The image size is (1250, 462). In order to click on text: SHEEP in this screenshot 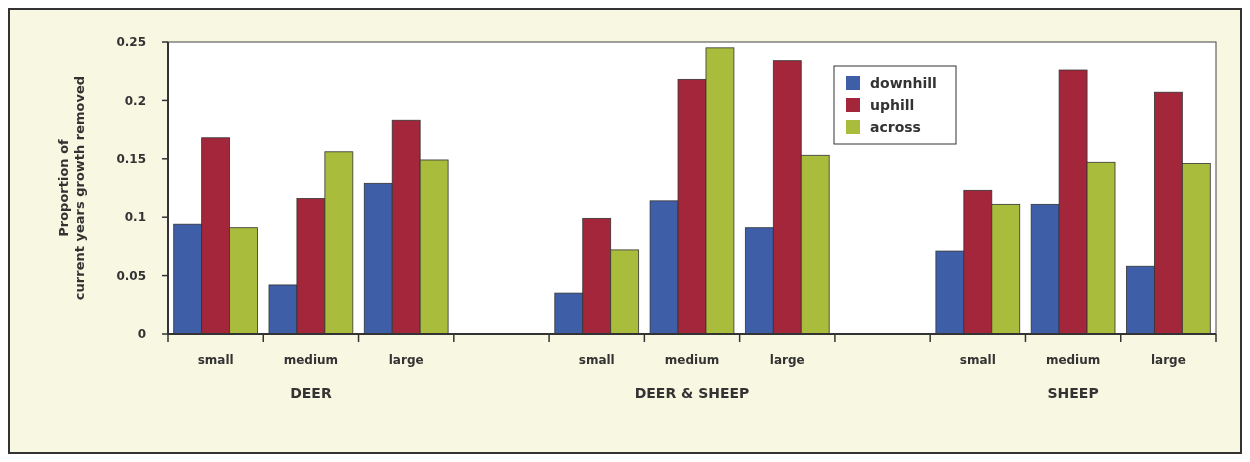, I will do `click(1073, 393)`.